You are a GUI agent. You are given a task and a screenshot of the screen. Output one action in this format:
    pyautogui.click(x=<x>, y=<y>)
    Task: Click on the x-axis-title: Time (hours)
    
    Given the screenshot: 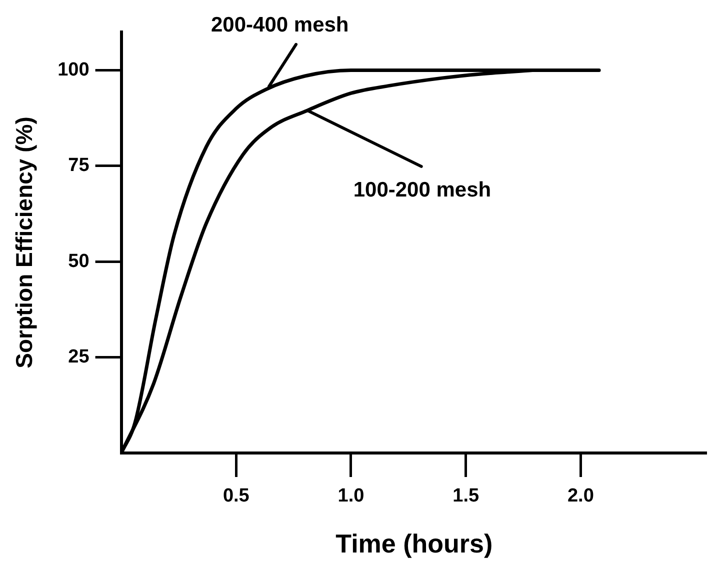 What is the action you would take?
    pyautogui.click(x=414, y=543)
    